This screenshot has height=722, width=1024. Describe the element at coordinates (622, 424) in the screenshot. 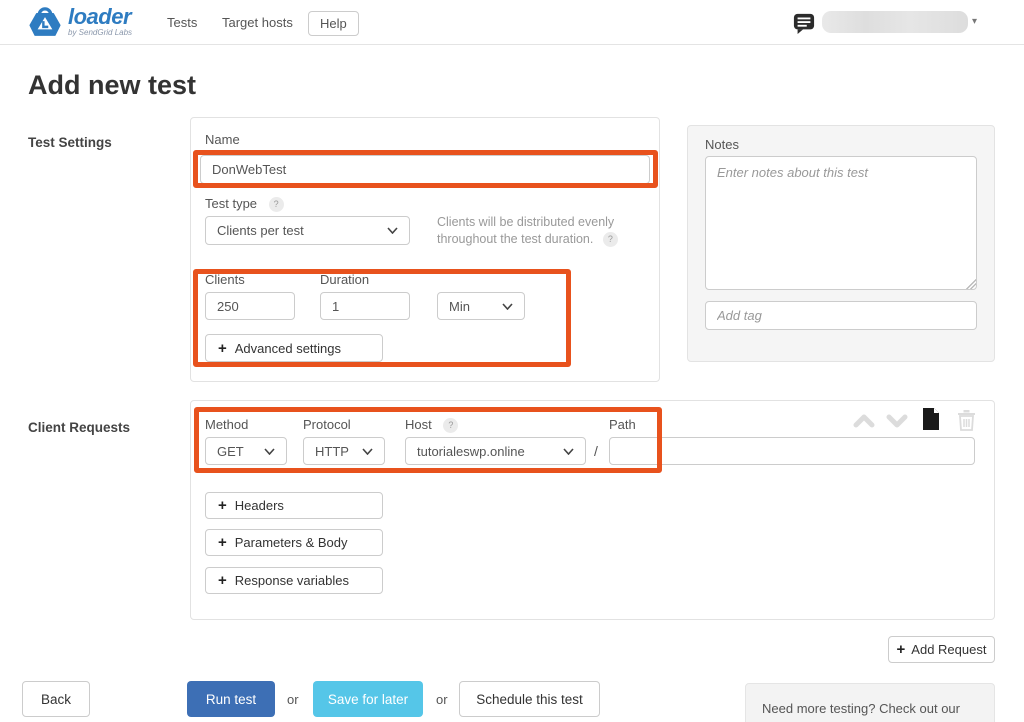

I see `path-label: Path` at that location.